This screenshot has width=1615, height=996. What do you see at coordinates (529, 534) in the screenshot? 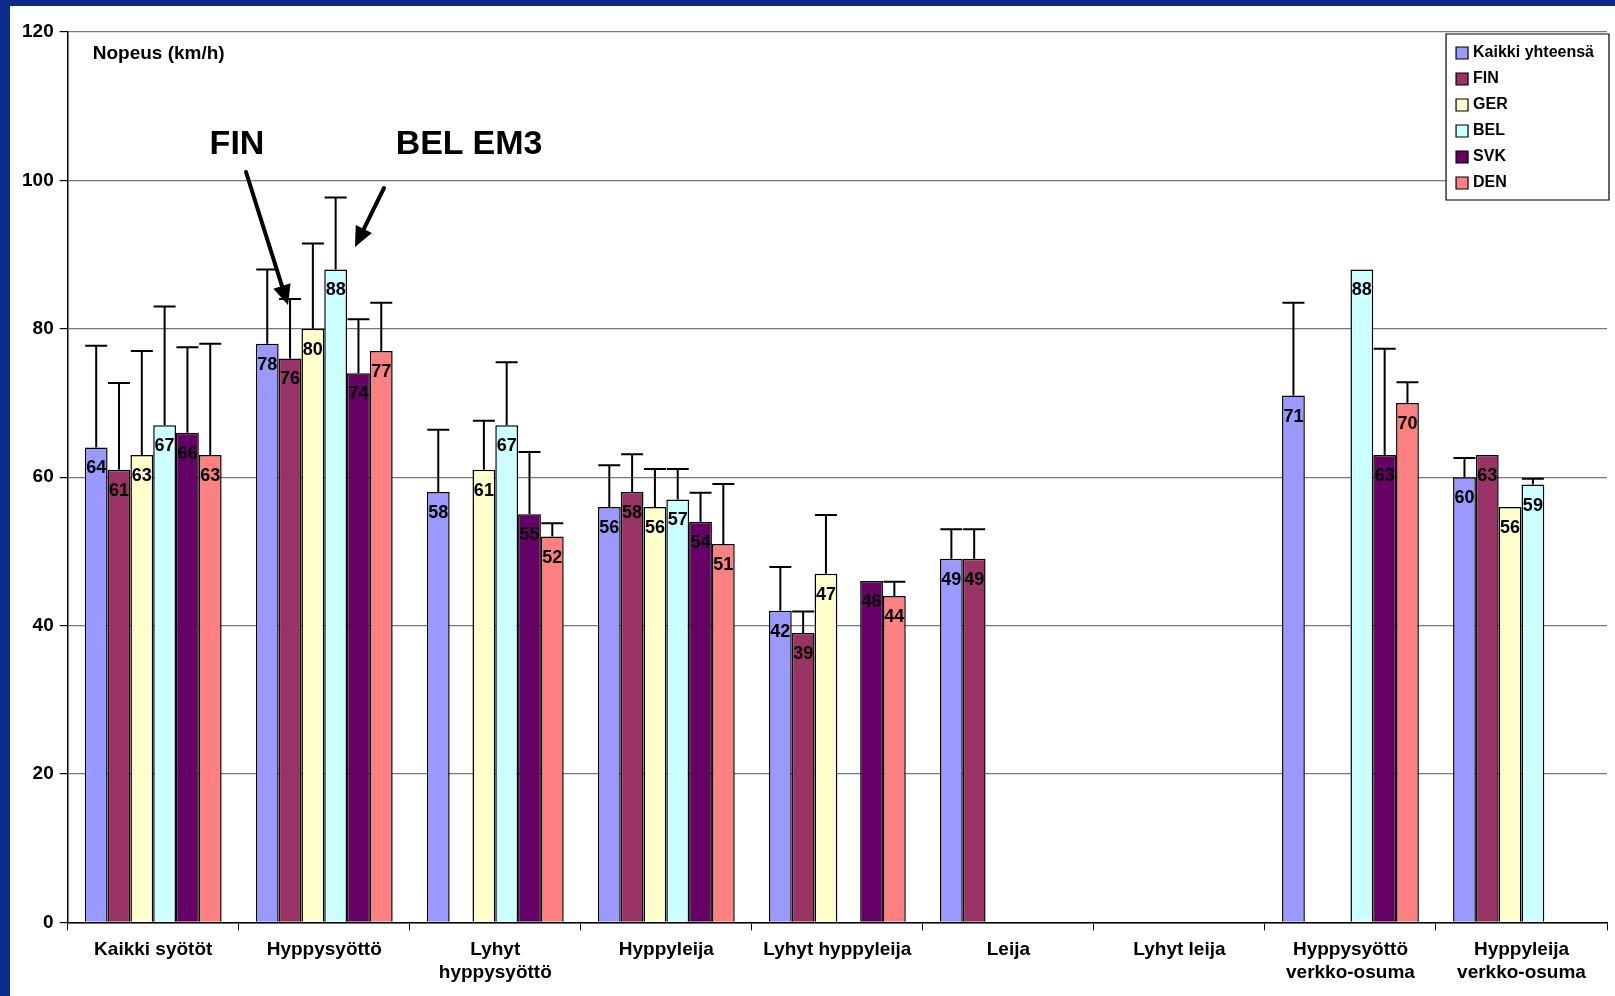
I see `data-label: 55` at bounding box center [529, 534].